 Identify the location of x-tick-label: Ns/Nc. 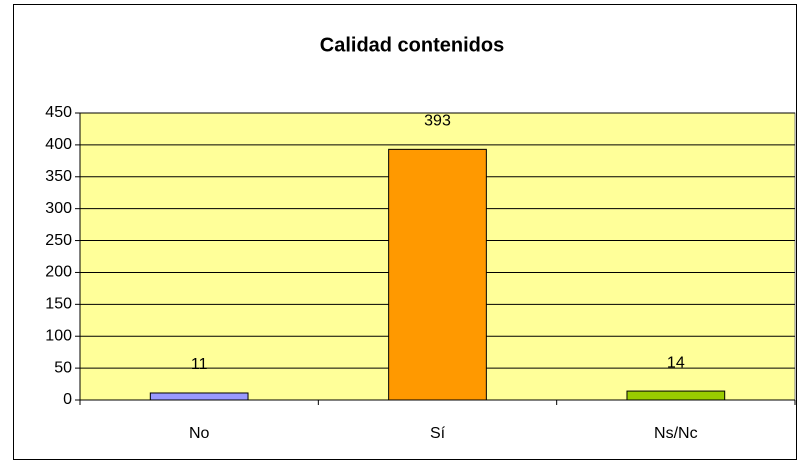
(676, 433).